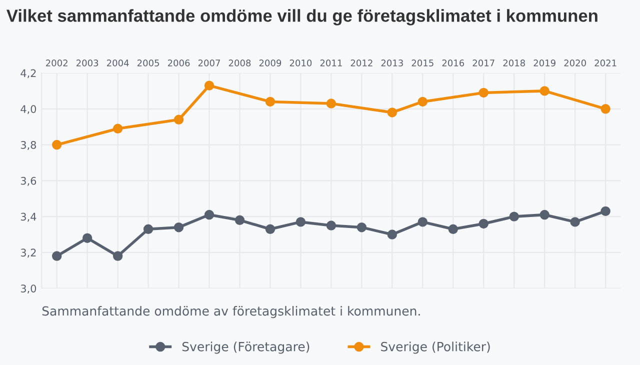  What do you see at coordinates (302, 17) in the screenshot?
I see `chart-title: Vilket sammanfattande omdöme vill du ge företagsklimatet i kommunen` at bounding box center [302, 17].